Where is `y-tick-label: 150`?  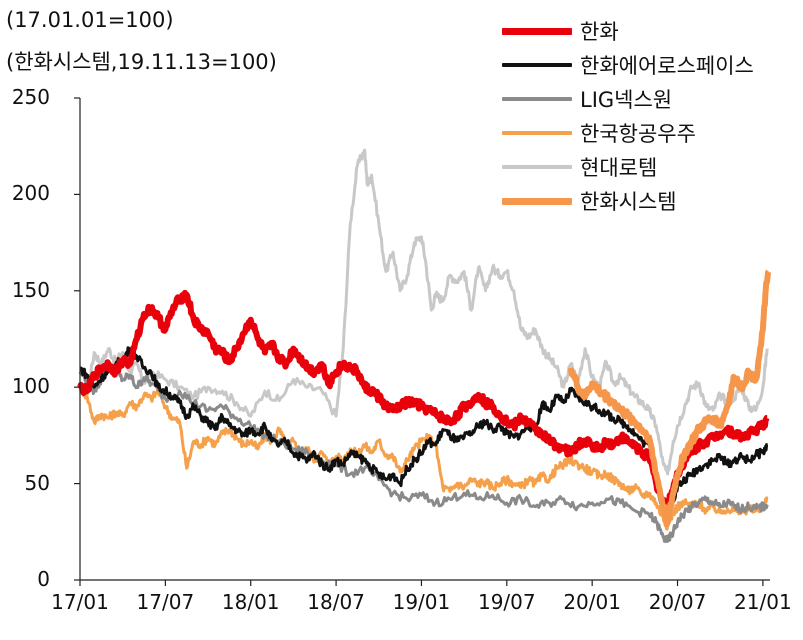
y-tick-label: 150 is located at coordinates (30, 289).